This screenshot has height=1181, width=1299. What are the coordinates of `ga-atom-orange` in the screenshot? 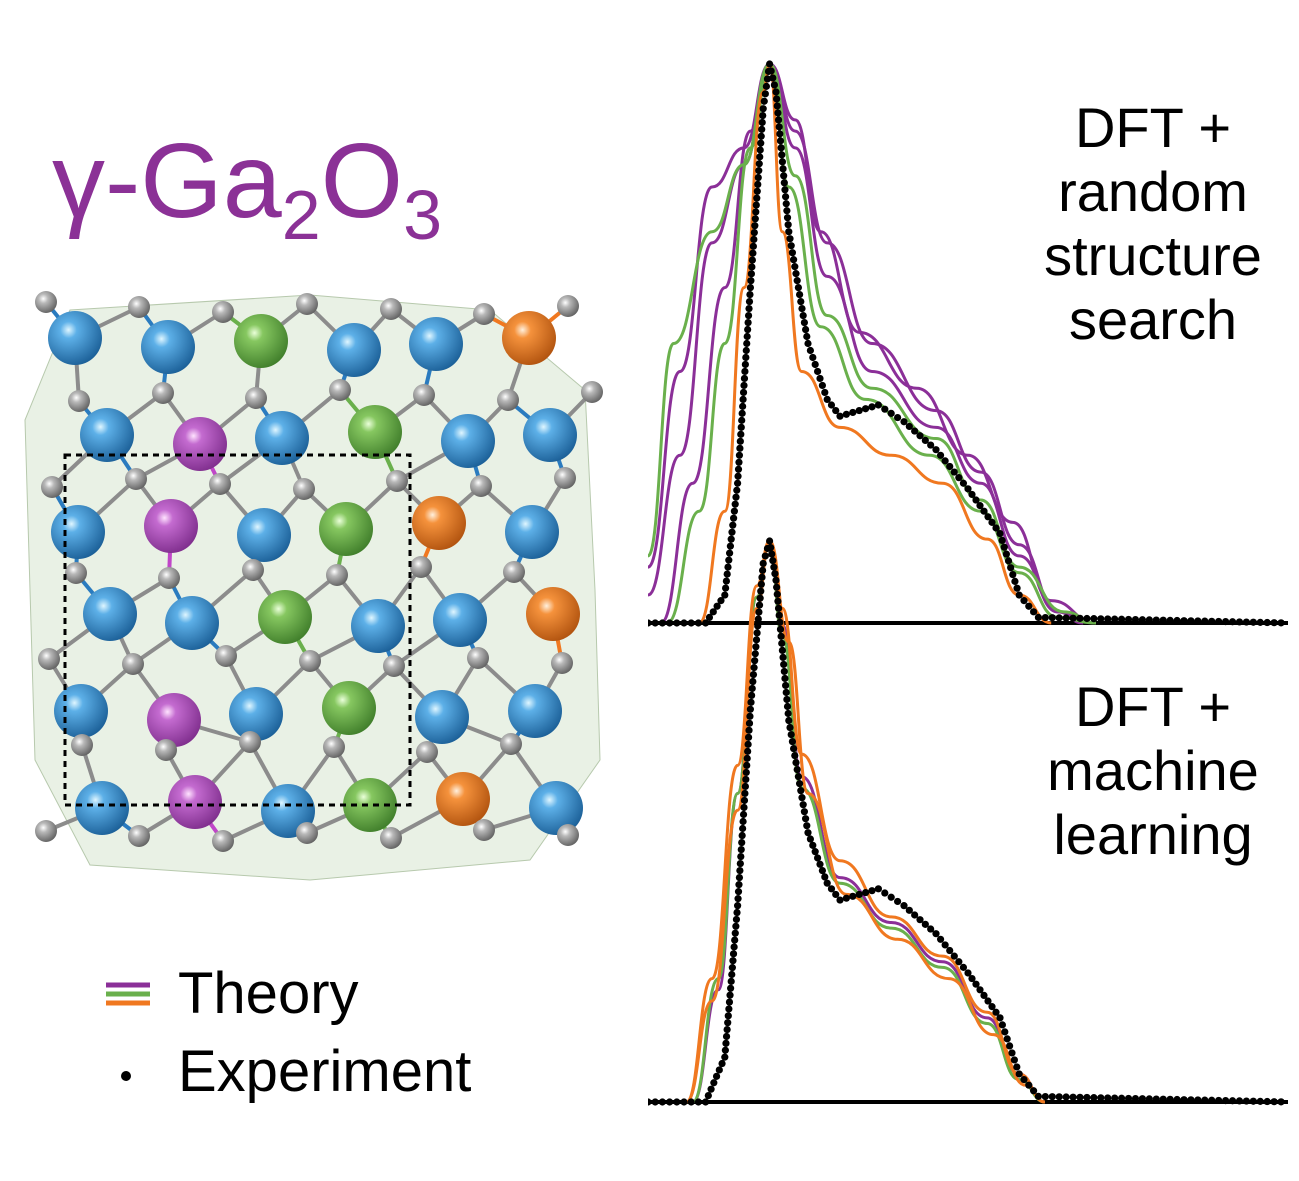 It's located at (439, 523).